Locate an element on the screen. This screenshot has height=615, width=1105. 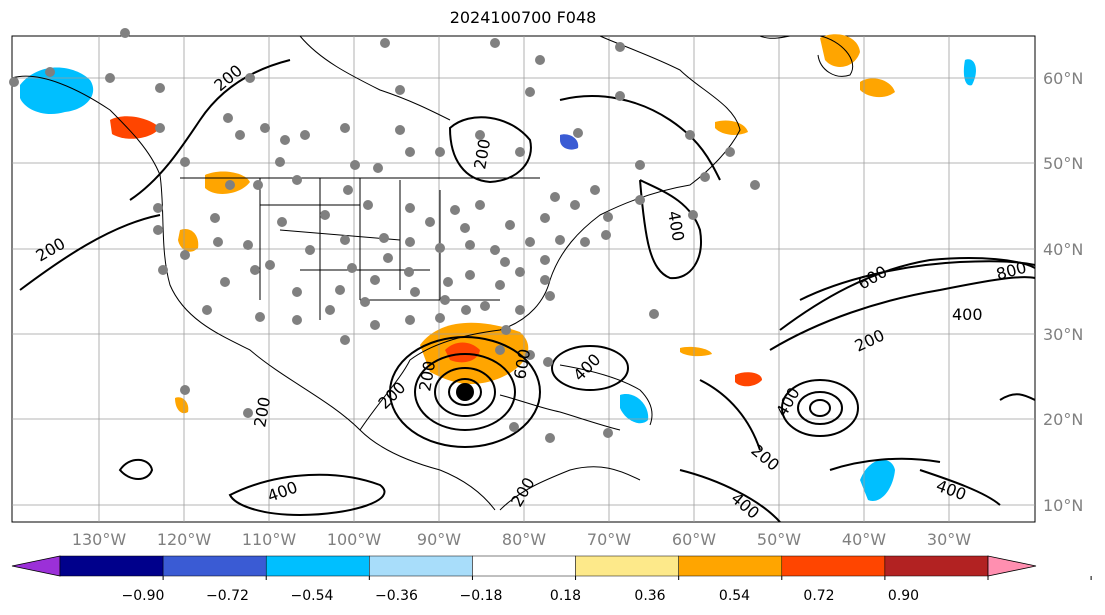
lon-label: 40°W is located at coordinates (864, 539).